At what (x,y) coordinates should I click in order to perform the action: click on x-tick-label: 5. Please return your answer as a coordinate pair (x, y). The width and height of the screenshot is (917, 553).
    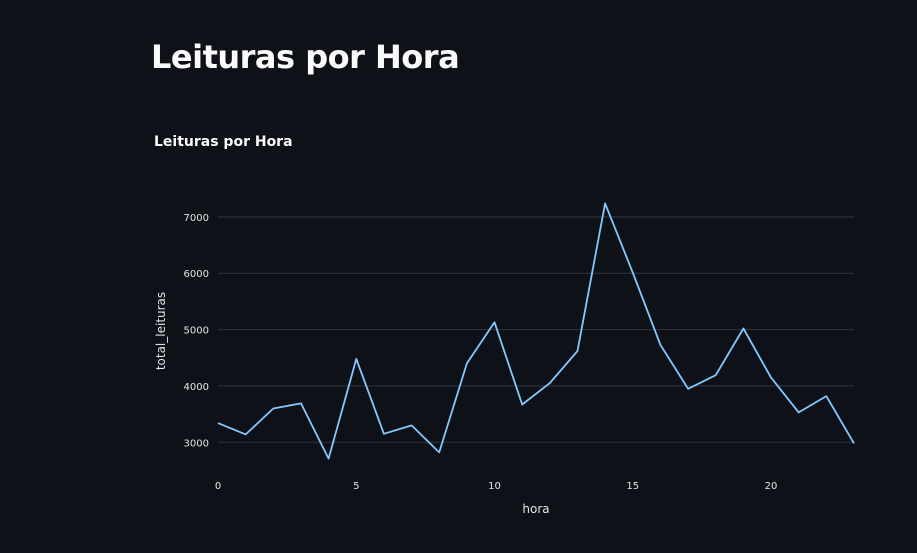
    Looking at the image, I should click on (356, 486).